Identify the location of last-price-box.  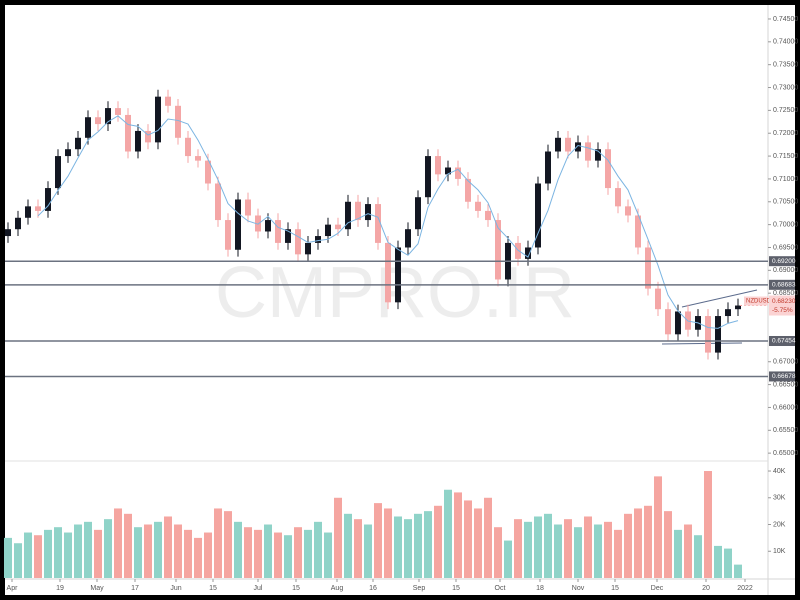
(782, 305).